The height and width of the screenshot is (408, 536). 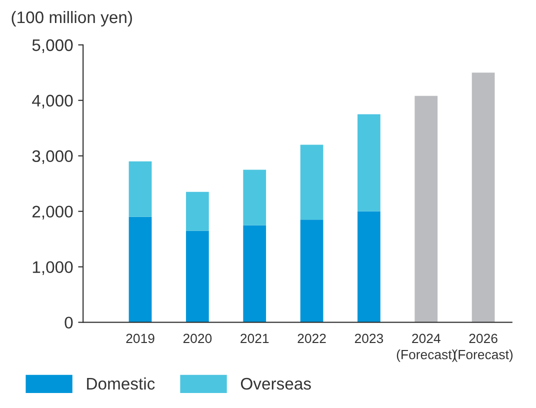 What do you see at coordinates (52, 101) in the screenshot?
I see `y-tick-label: 4,000` at bounding box center [52, 101].